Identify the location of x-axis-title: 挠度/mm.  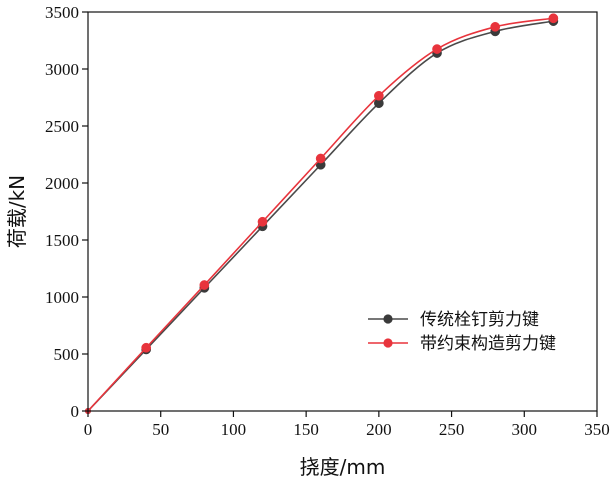
(343, 467).